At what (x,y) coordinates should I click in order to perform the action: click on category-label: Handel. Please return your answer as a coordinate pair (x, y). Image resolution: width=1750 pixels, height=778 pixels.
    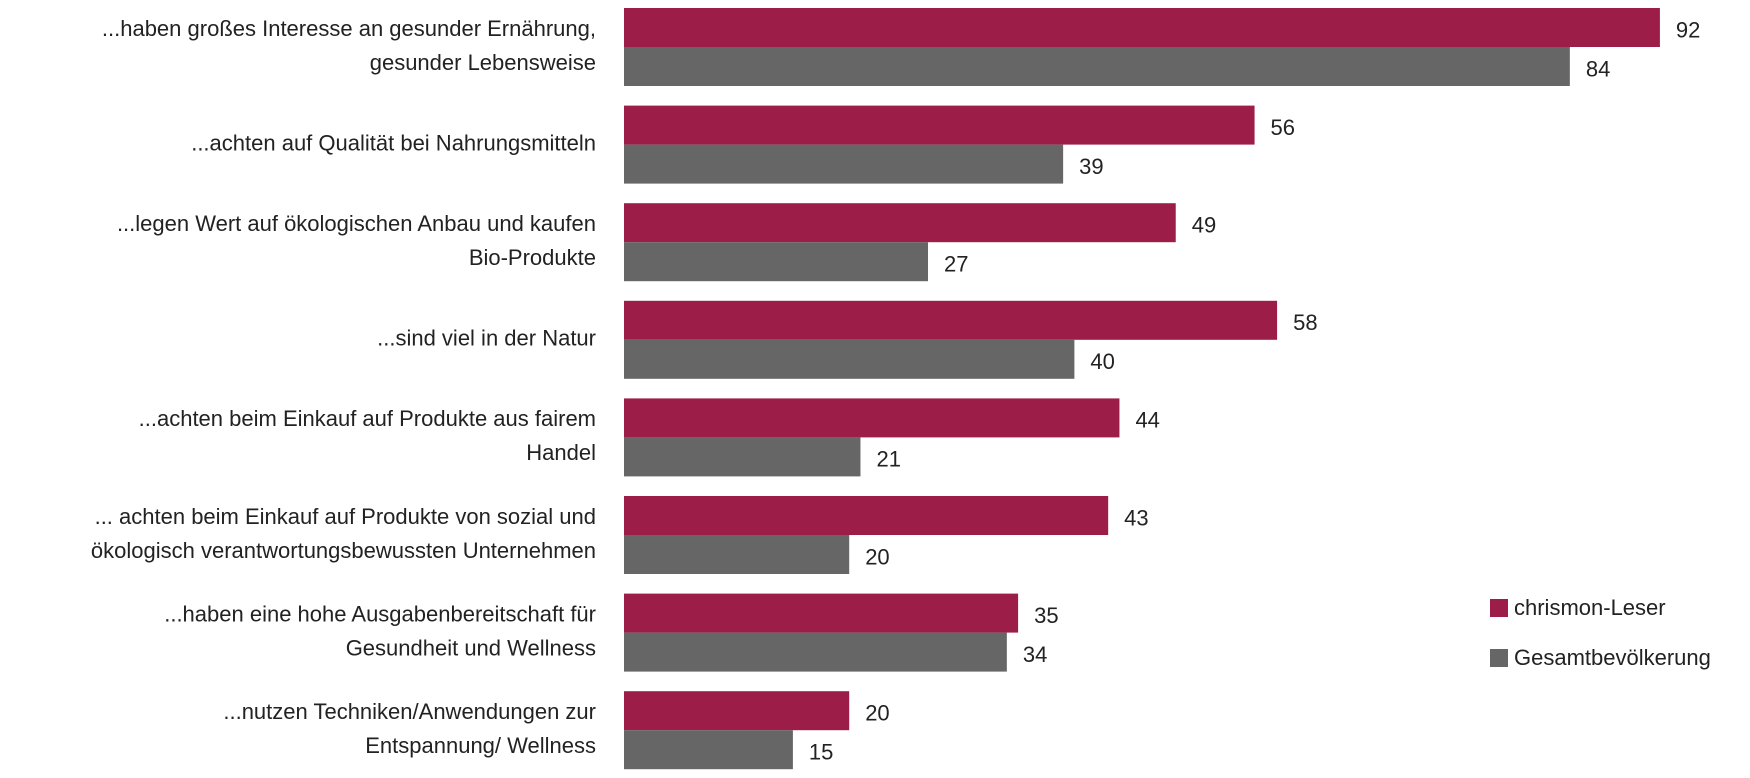
    Looking at the image, I should click on (561, 452).